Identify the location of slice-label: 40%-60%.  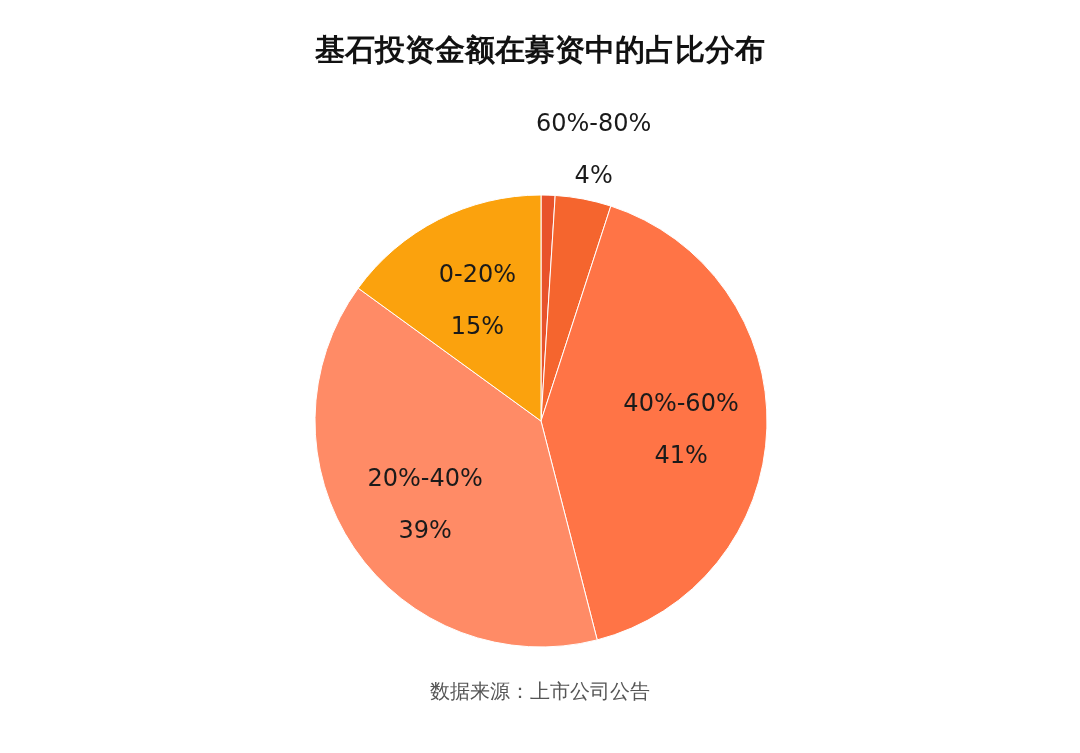
(681, 403).